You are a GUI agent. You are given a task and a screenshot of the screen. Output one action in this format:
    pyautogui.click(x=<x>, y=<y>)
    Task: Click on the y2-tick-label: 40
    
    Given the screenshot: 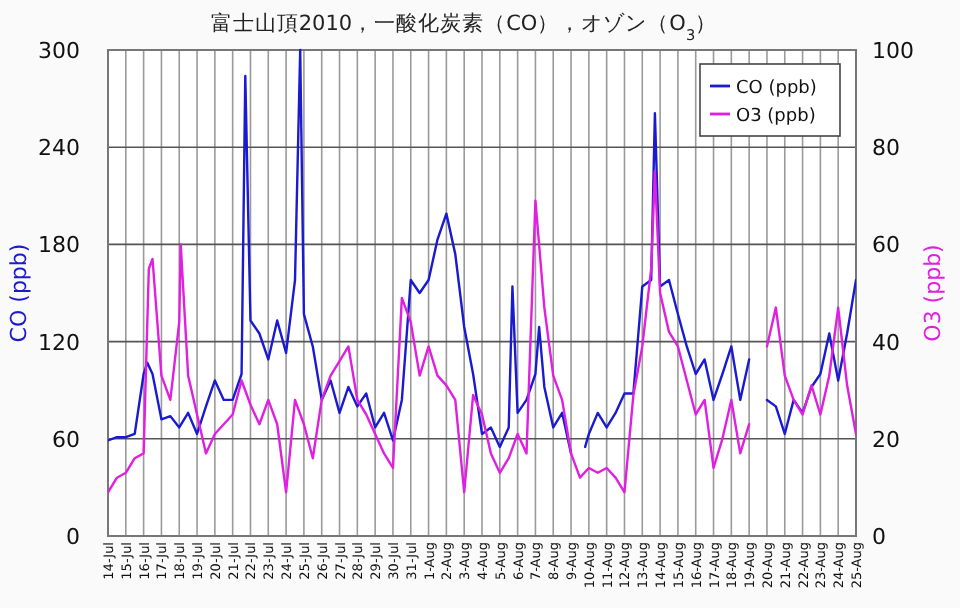 What is the action you would take?
    pyautogui.click(x=886, y=342)
    